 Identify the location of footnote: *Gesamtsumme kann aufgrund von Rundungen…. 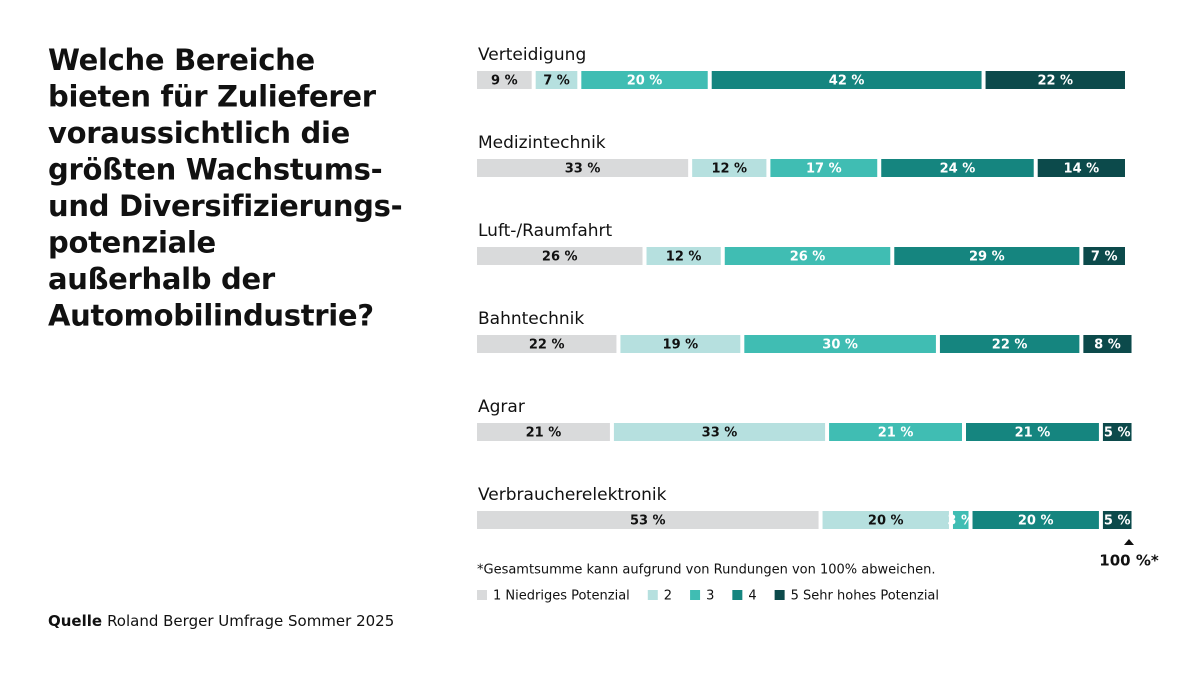
(706, 570).